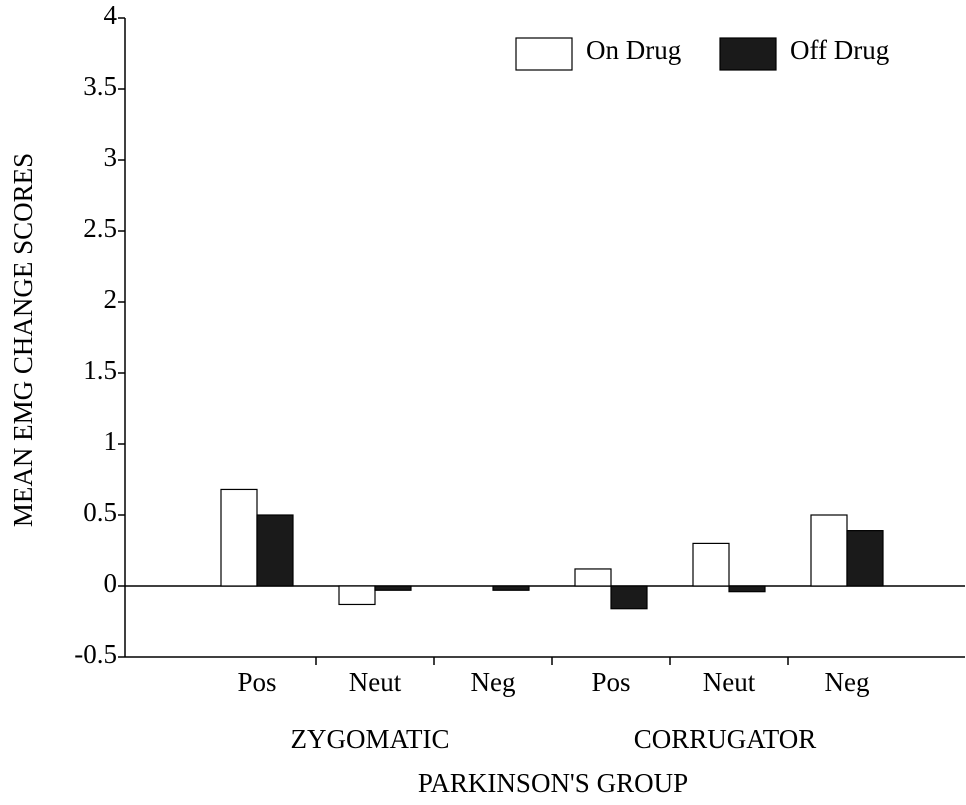 The width and height of the screenshot is (966, 805). What do you see at coordinates (111, 299) in the screenshot?
I see `y-tick-label: 2` at bounding box center [111, 299].